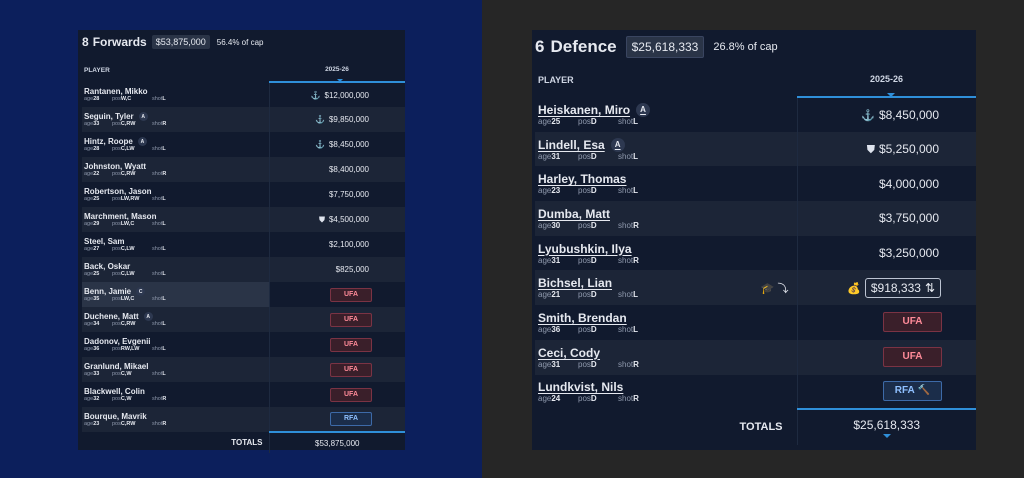  What do you see at coordinates (337, 219) in the screenshot?
I see `salary-cell: ⛊ $4,500,000` at bounding box center [337, 219].